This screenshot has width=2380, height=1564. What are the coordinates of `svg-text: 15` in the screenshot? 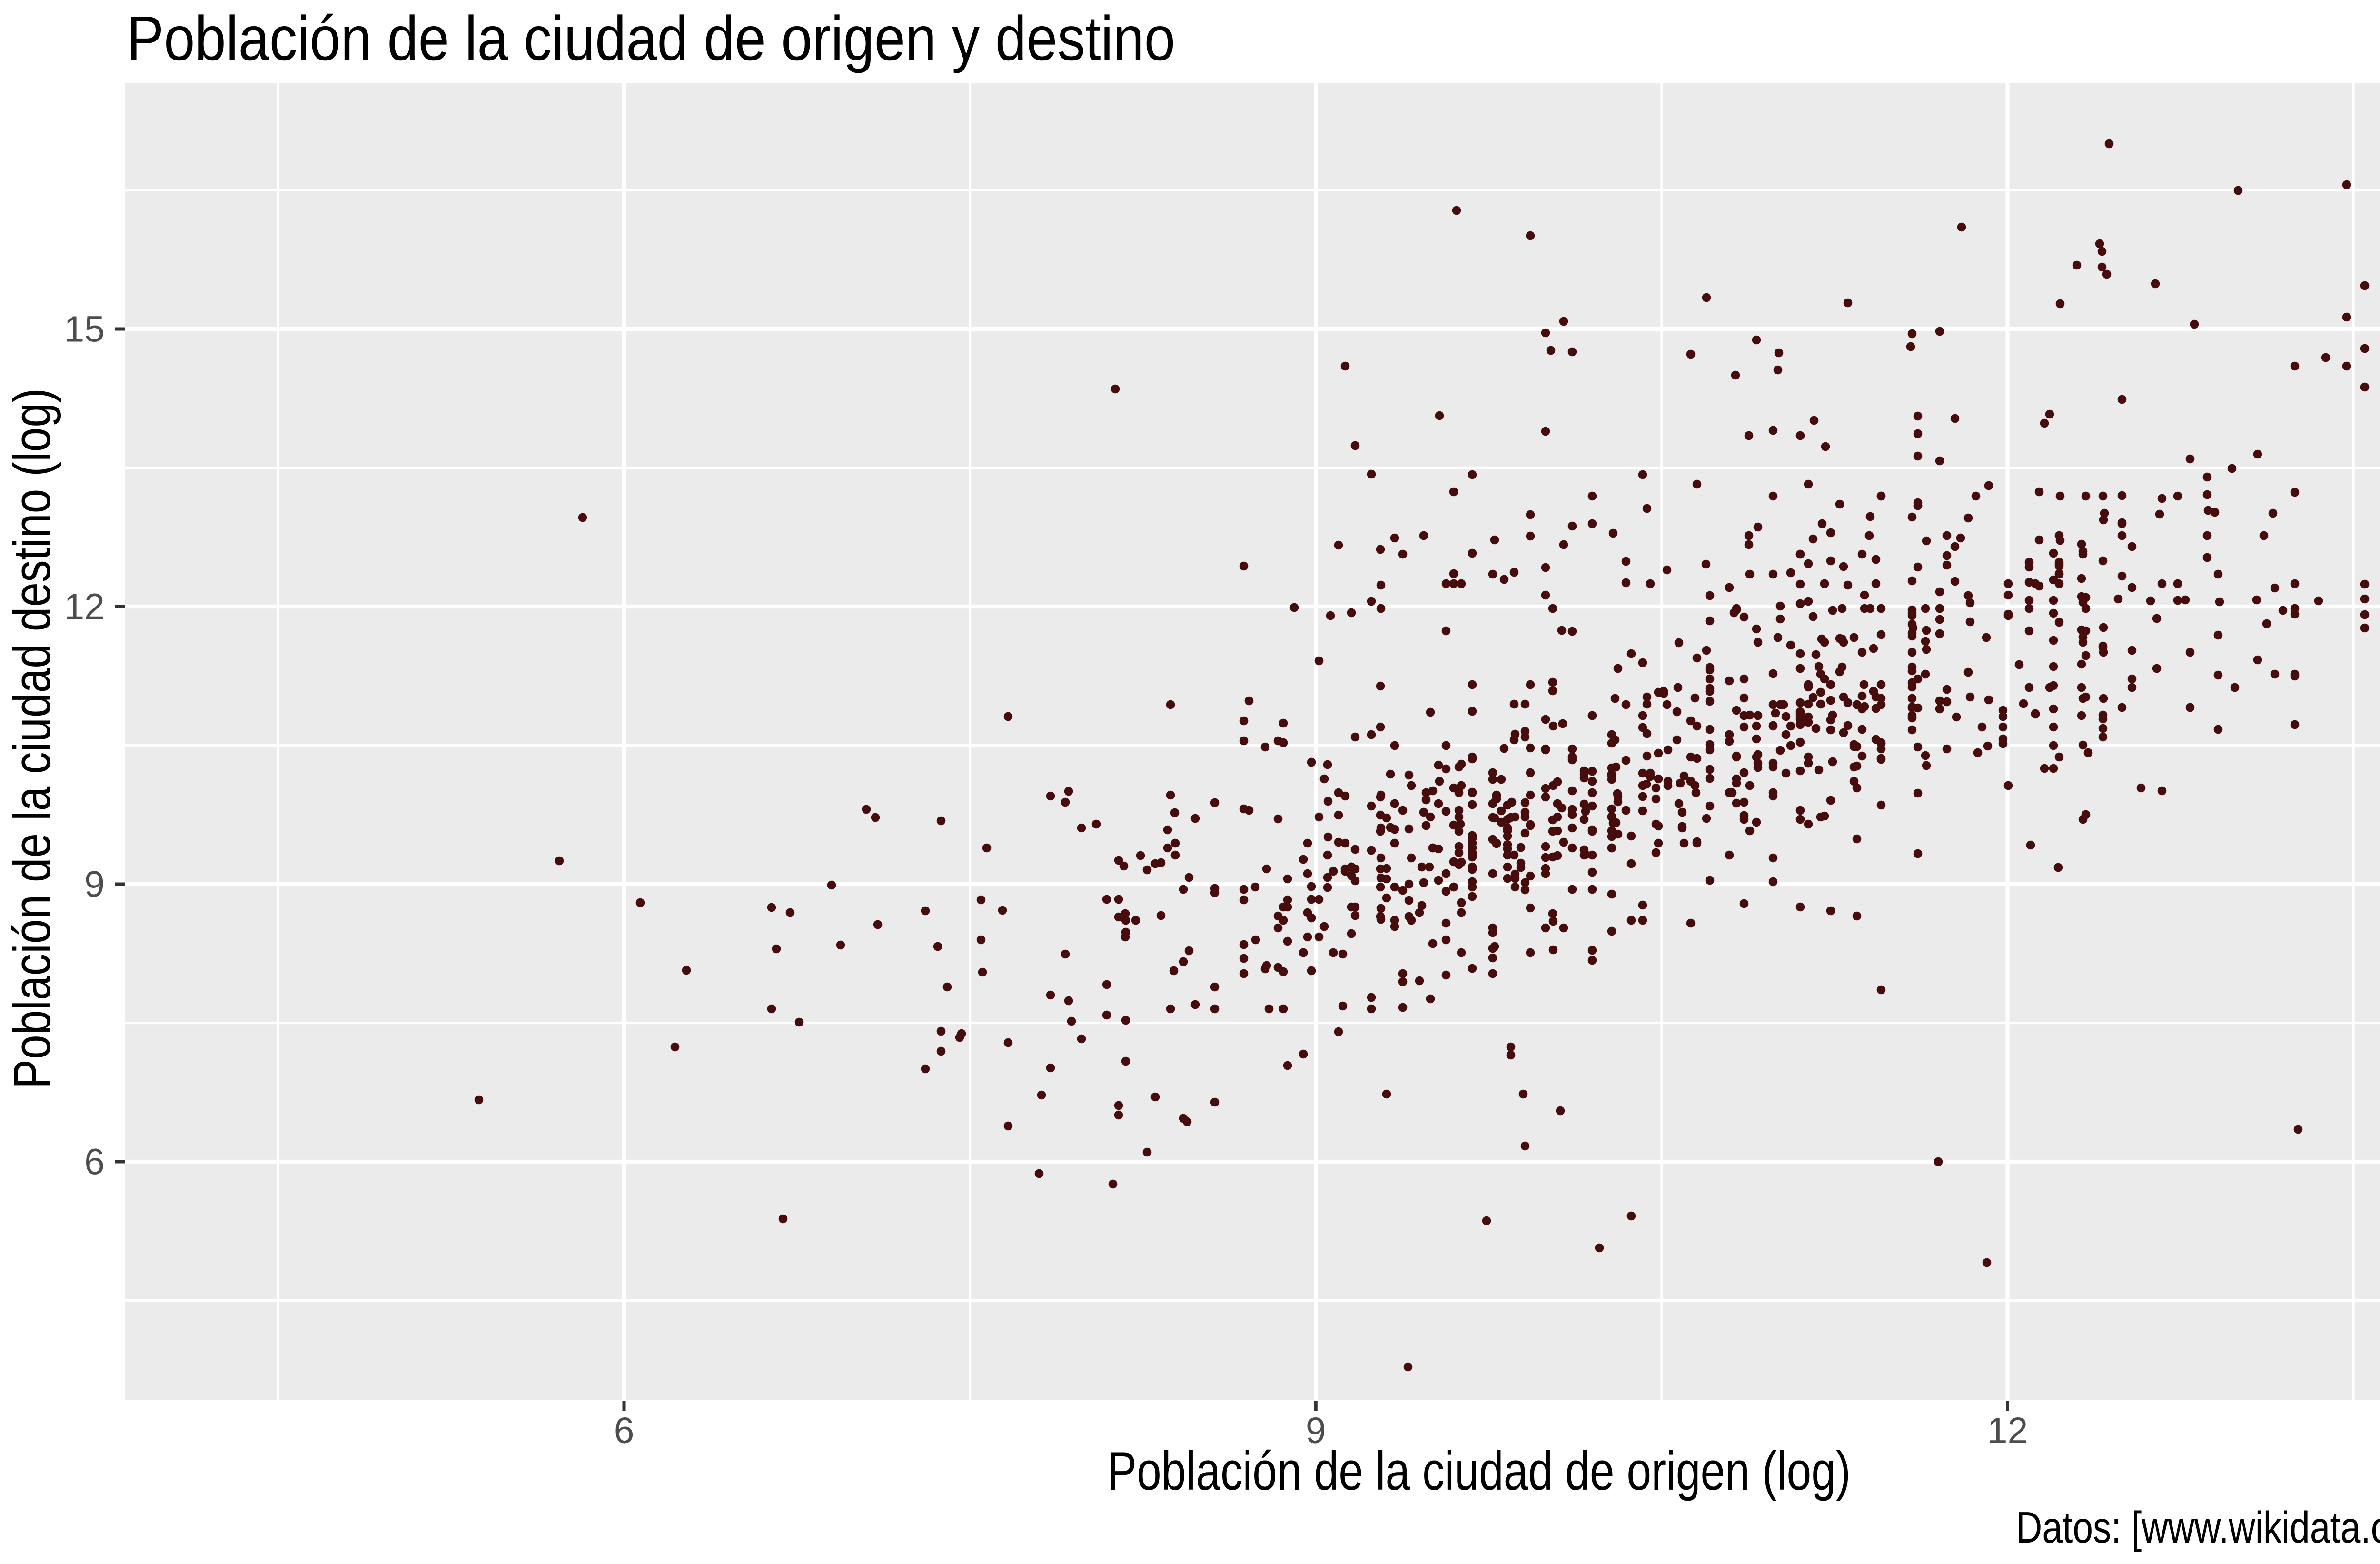 It's located at (84, 329).